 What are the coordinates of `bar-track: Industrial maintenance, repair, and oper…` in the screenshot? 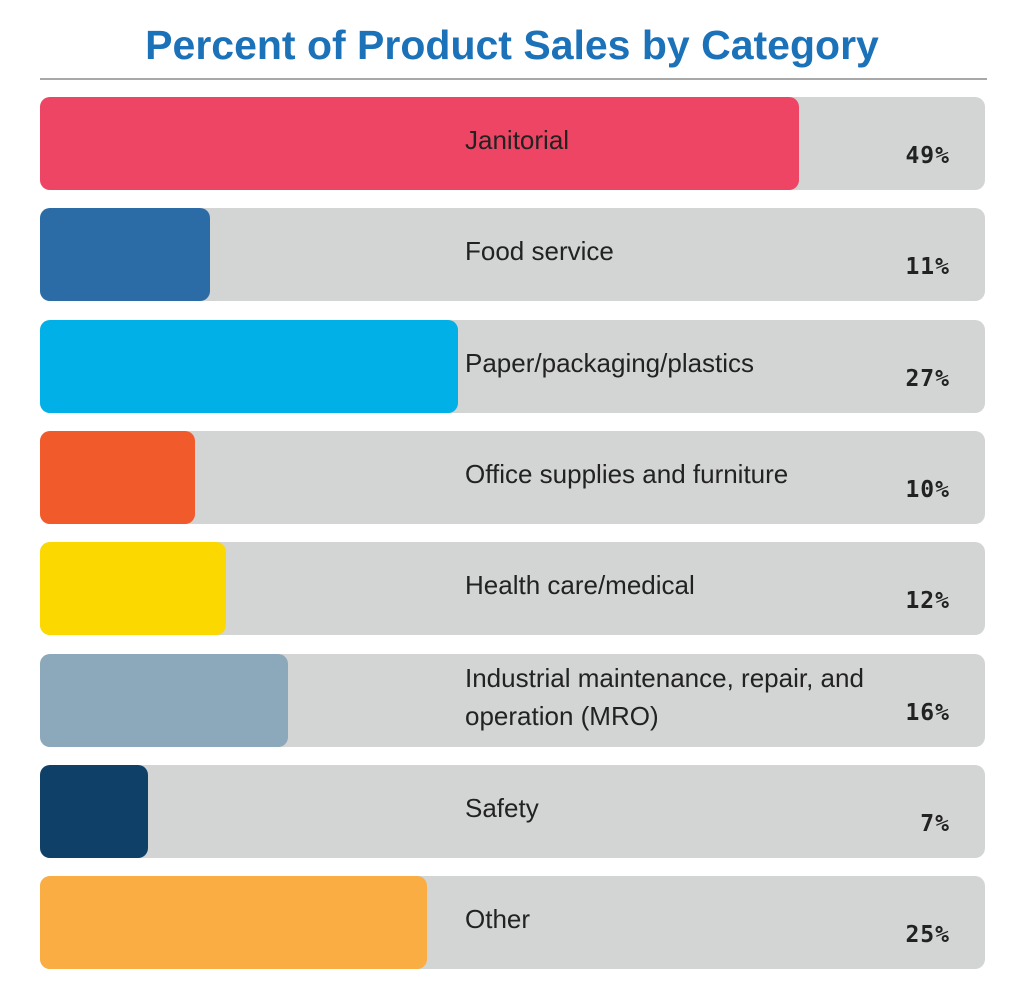 It's located at (512, 700).